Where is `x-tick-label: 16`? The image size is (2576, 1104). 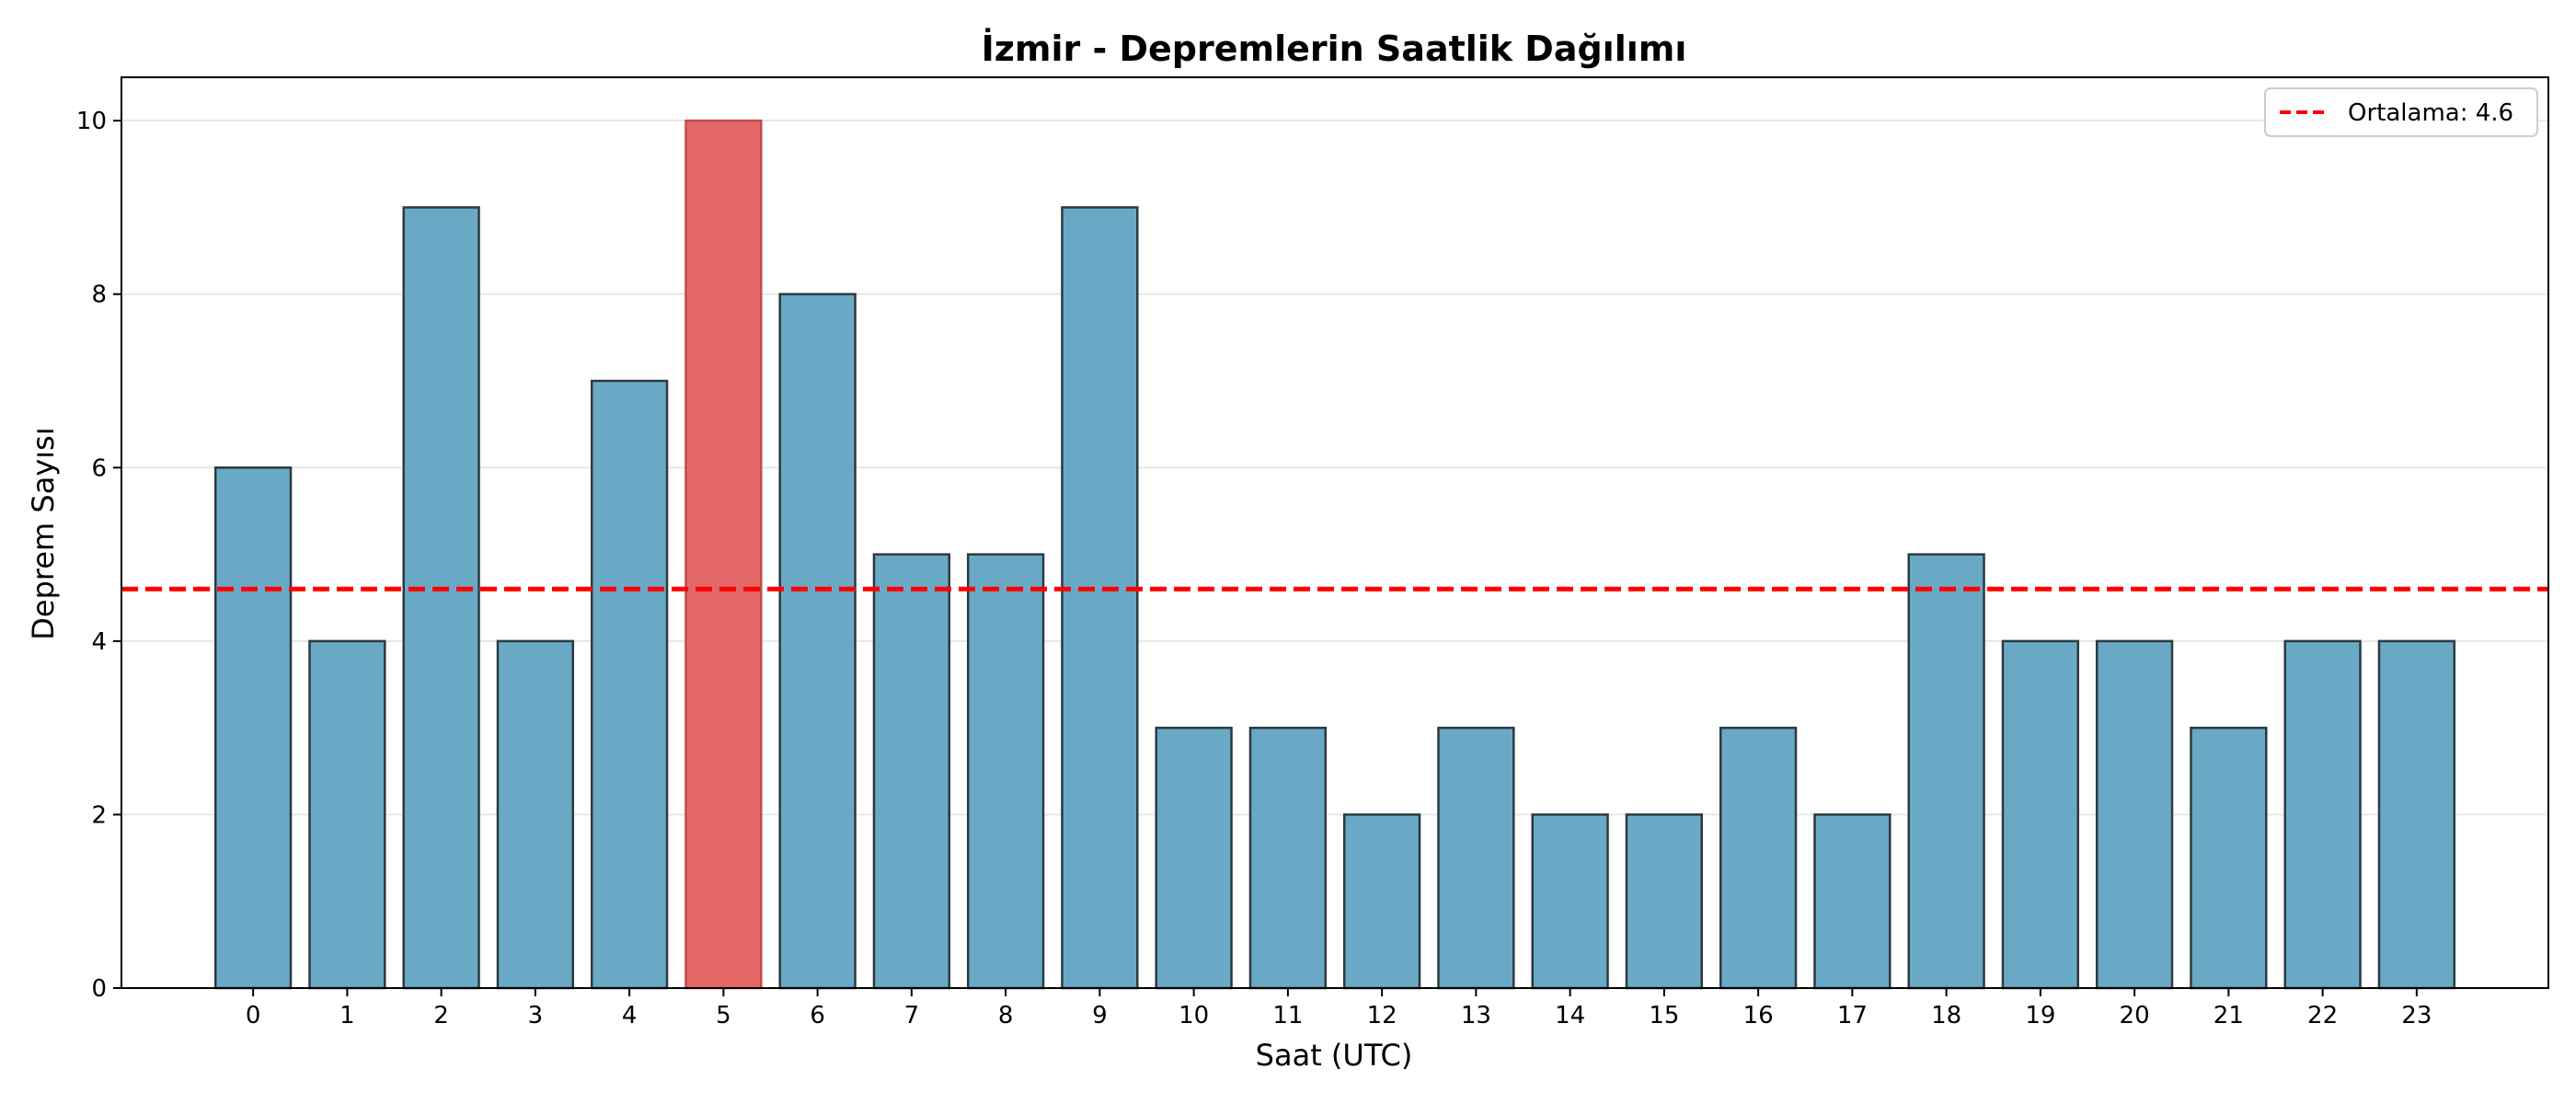 x-tick-label: 16 is located at coordinates (1758, 1016).